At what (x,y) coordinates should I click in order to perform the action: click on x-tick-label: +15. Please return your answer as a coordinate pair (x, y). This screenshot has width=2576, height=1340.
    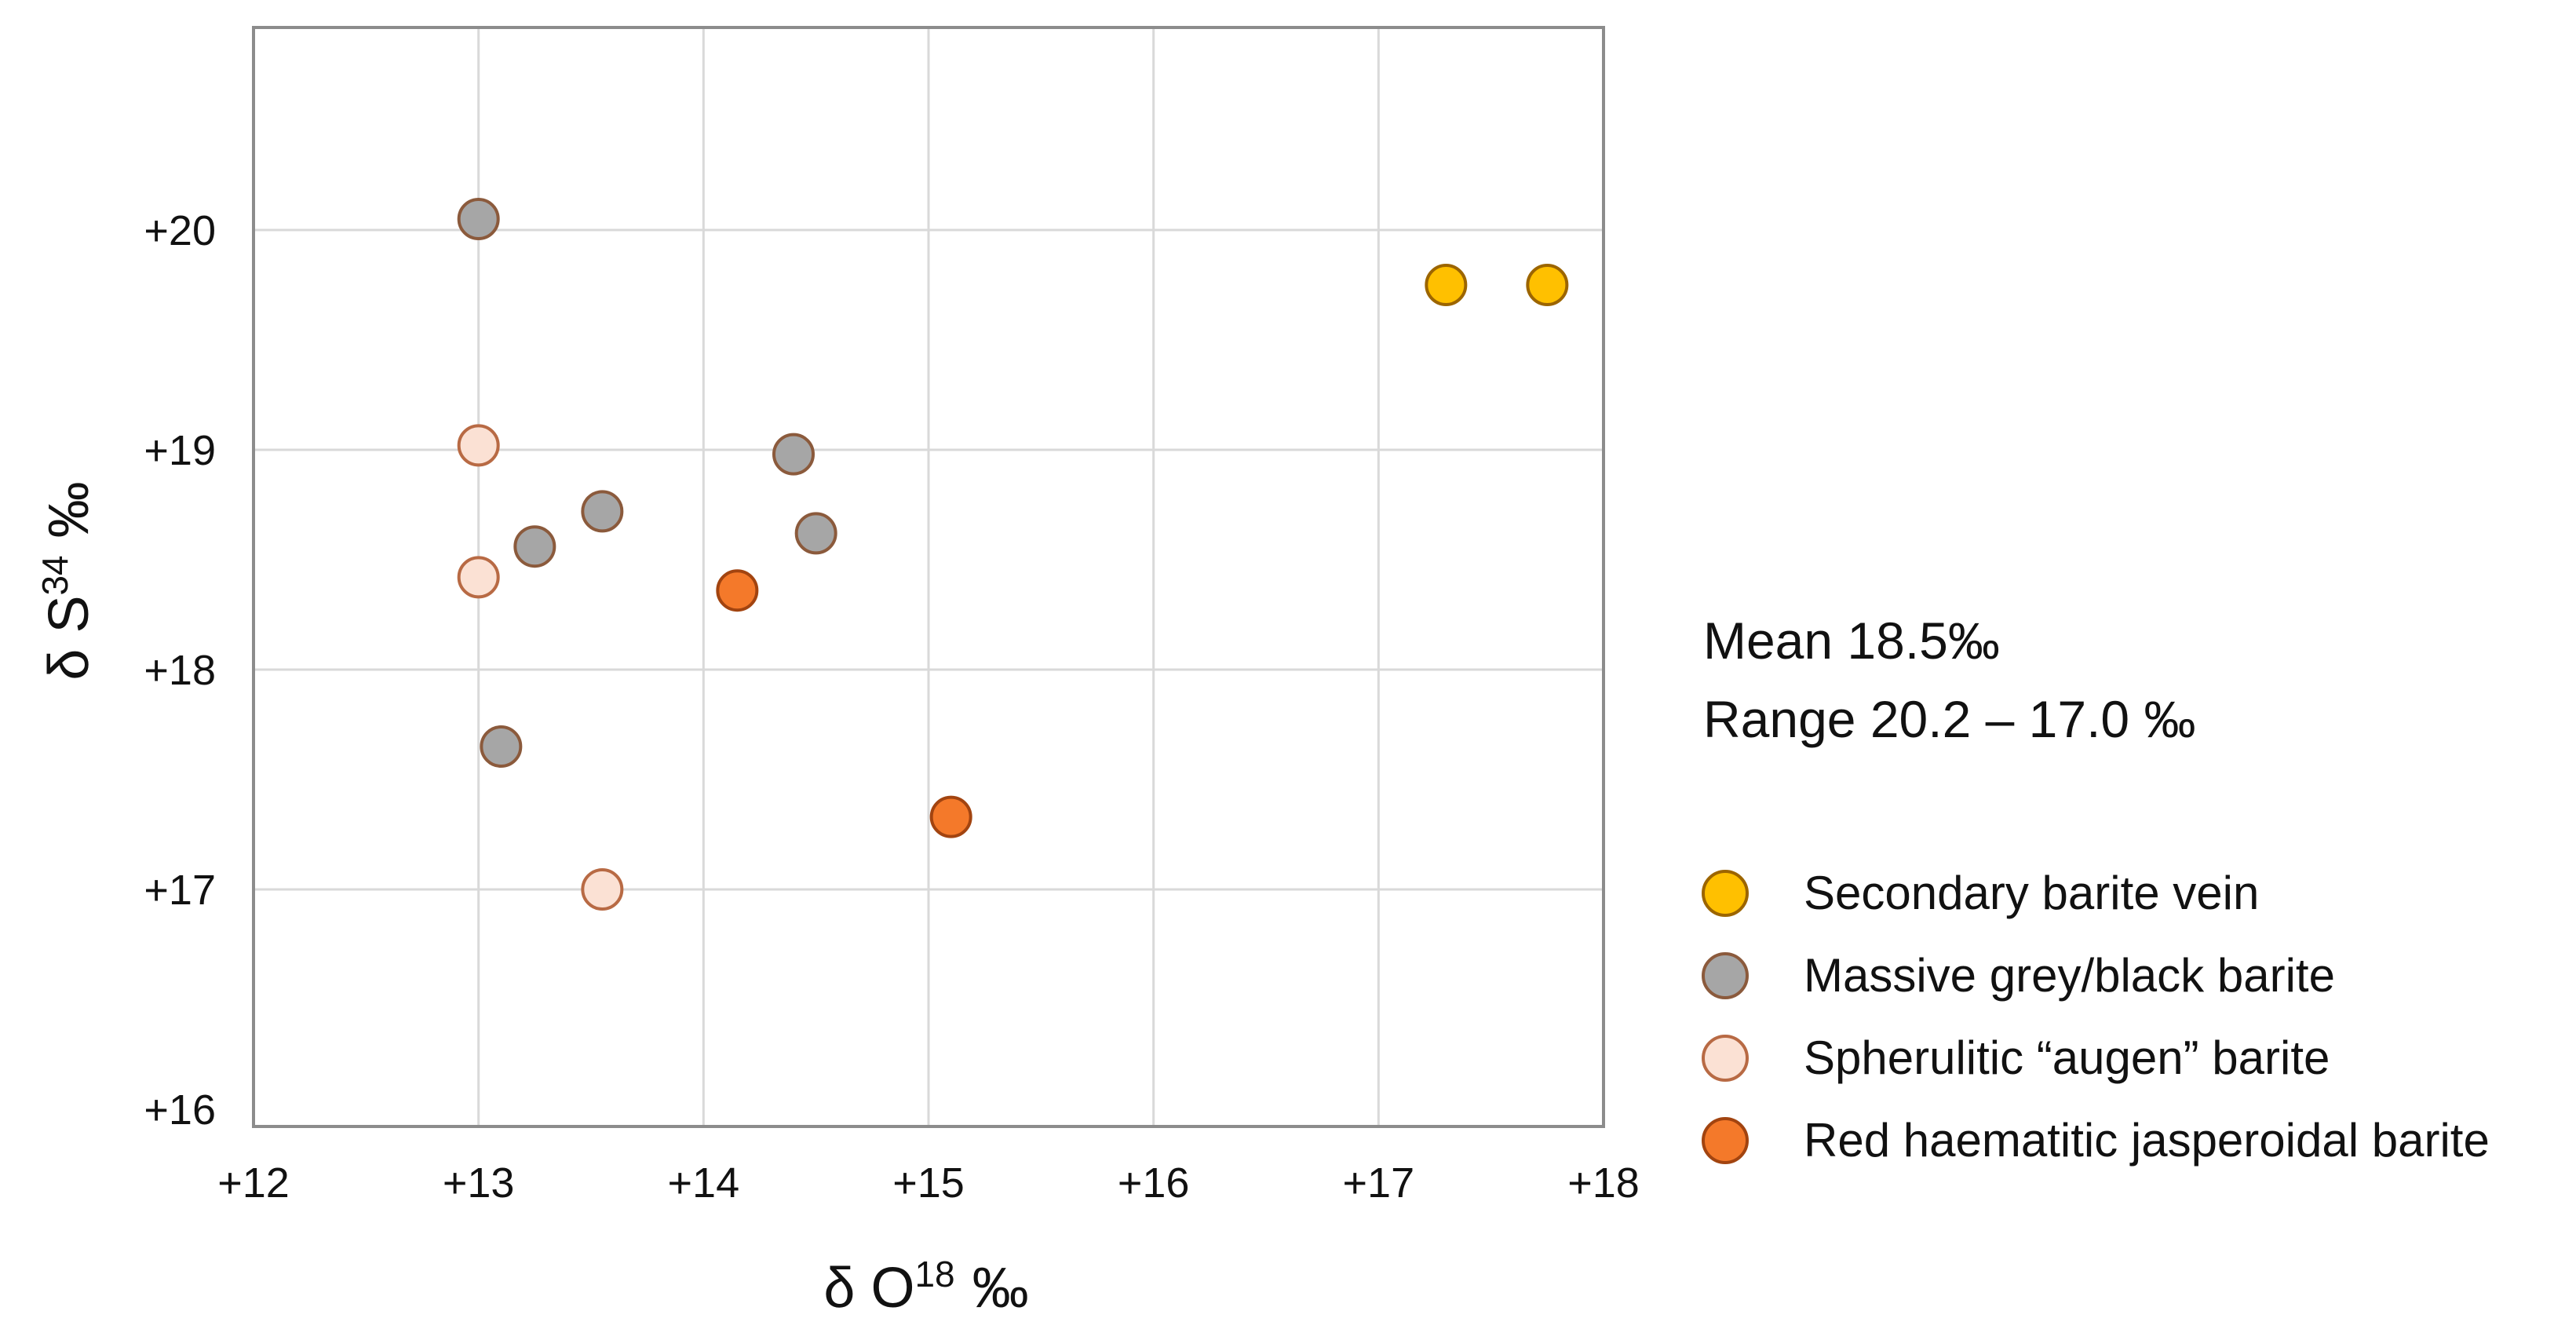
    Looking at the image, I should click on (928, 1183).